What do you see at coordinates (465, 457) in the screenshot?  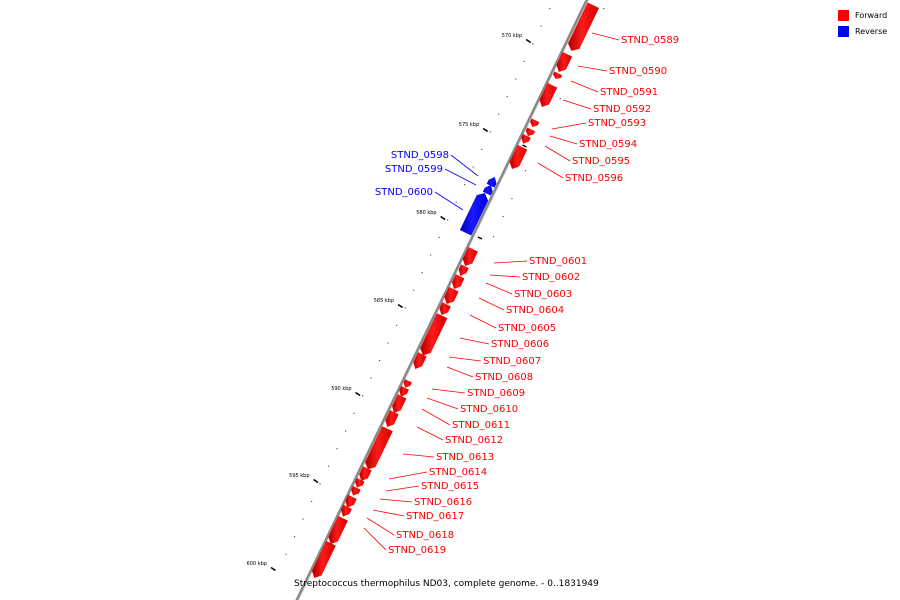 I see `gene-label-stnd_0613: STND_0613` at bounding box center [465, 457].